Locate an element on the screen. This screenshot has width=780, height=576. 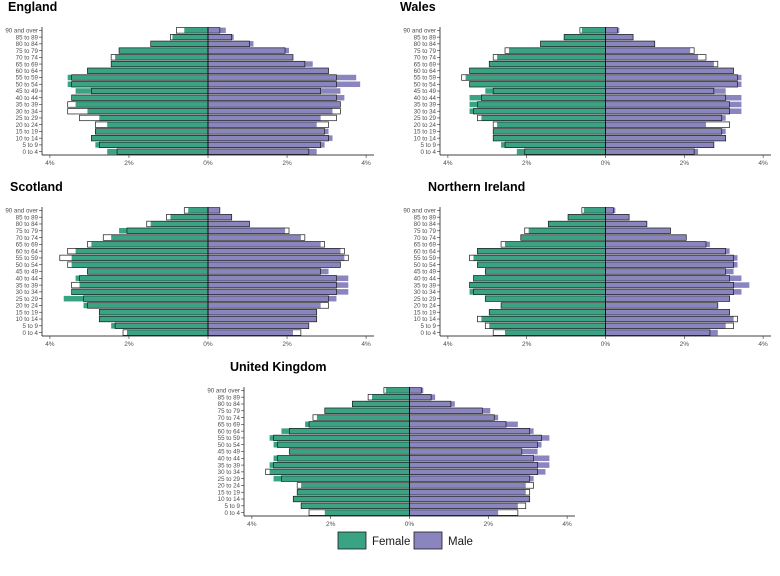
legend-female-swatch is located at coordinates (352, 540).